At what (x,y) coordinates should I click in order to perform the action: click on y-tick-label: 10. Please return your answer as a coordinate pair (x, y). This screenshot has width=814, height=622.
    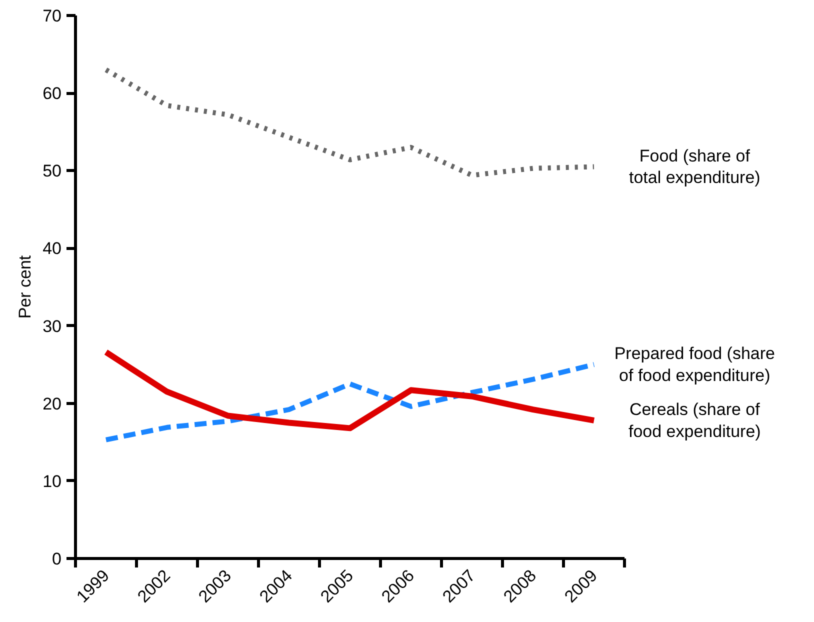
    Looking at the image, I should click on (52, 481).